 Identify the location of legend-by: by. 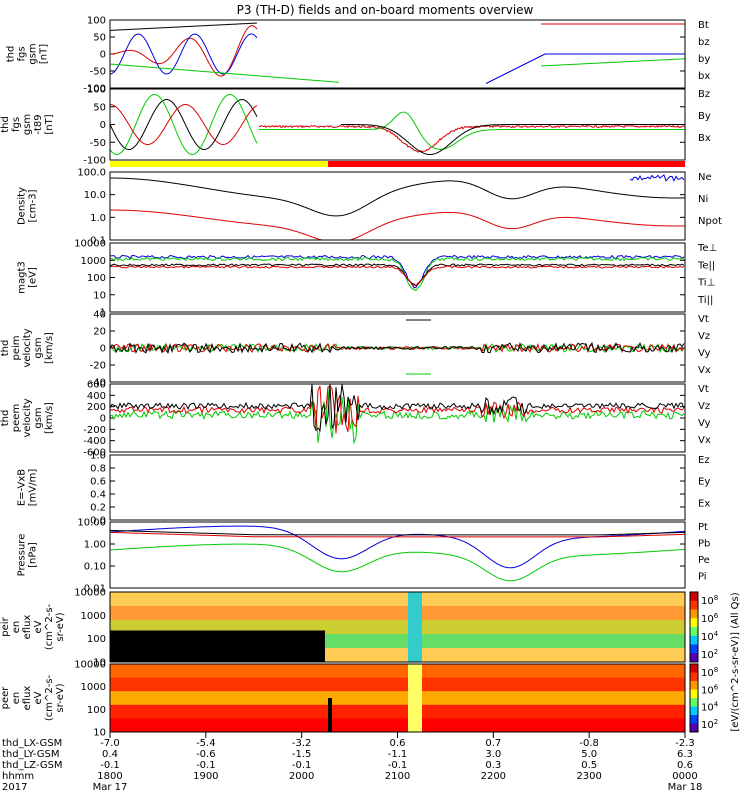
(704, 59).